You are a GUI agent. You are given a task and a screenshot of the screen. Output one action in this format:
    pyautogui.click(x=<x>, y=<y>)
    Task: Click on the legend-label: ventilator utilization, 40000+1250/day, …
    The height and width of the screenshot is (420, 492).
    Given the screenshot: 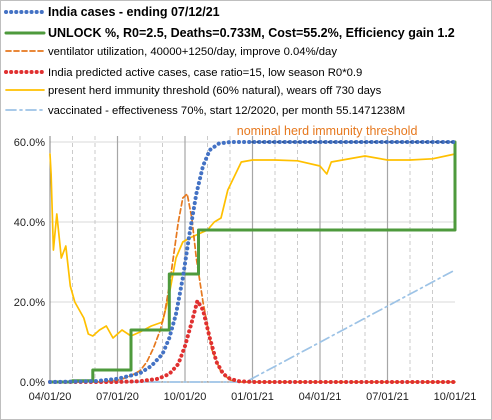 What is the action you would take?
    pyautogui.click(x=192, y=52)
    